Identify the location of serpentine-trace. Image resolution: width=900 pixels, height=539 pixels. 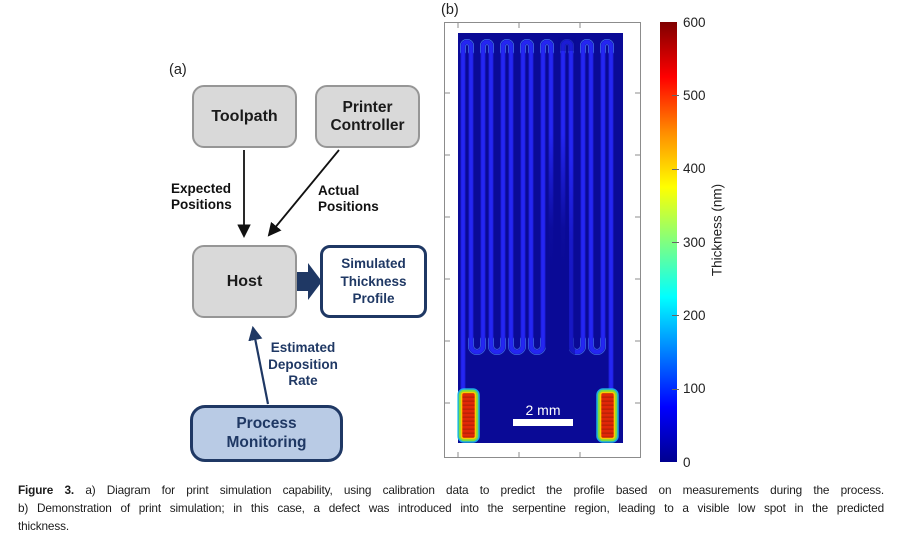
(537, 218).